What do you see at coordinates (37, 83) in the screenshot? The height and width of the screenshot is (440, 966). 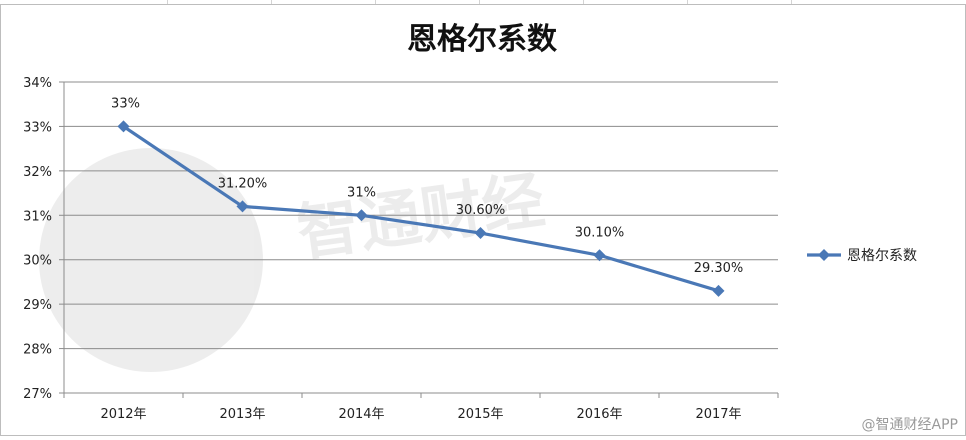 I see `y-tick-label: 34%` at bounding box center [37, 83].